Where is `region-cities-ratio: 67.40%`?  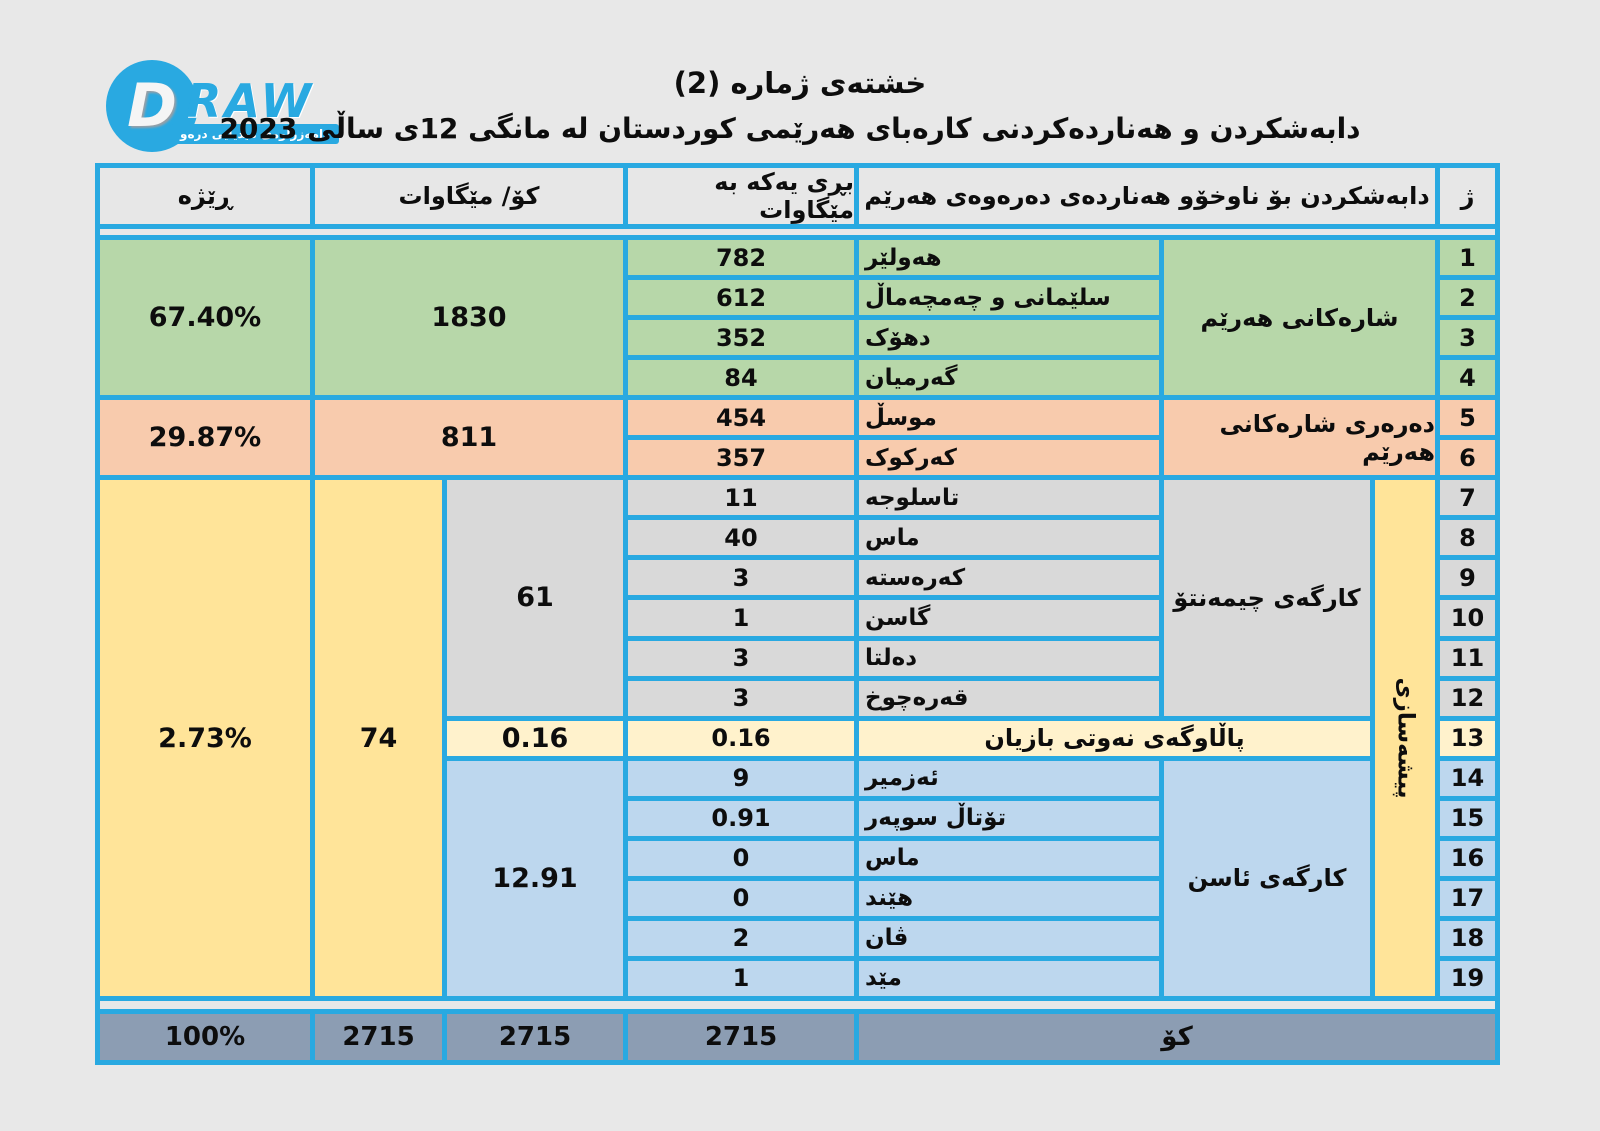 region-cities-ratio: 67.40% is located at coordinates (205, 318).